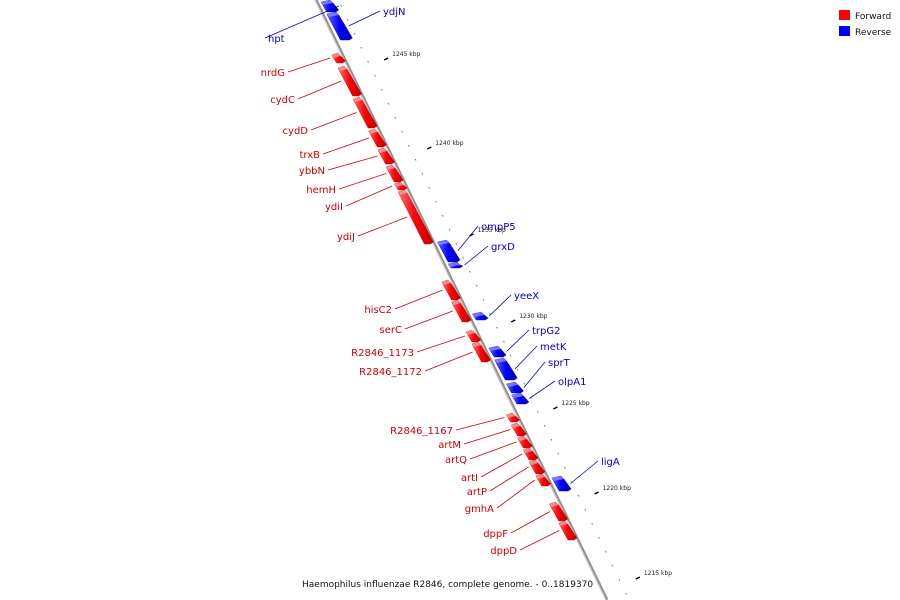 The width and height of the screenshot is (900, 600). Describe the element at coordinates (477, 492) in the screenshot. I see `gene-label-artP: artP` at that location.